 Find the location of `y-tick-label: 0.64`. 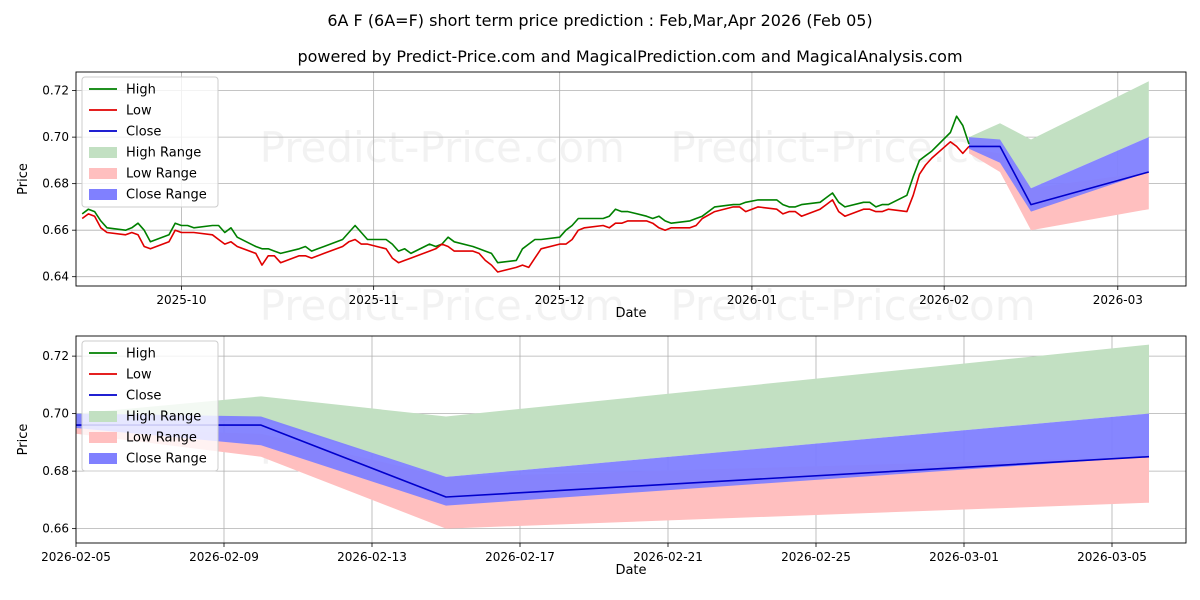

y-tick-label: 0.64 is located at coordinates (55, 277).